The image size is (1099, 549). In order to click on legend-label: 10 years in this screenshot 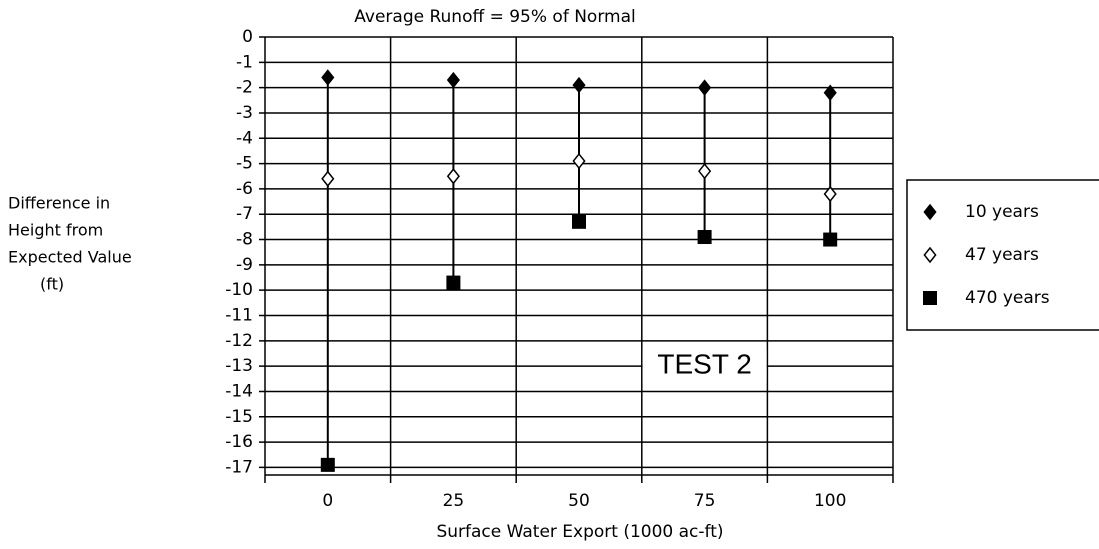, I will do `click(1002, 212)`.